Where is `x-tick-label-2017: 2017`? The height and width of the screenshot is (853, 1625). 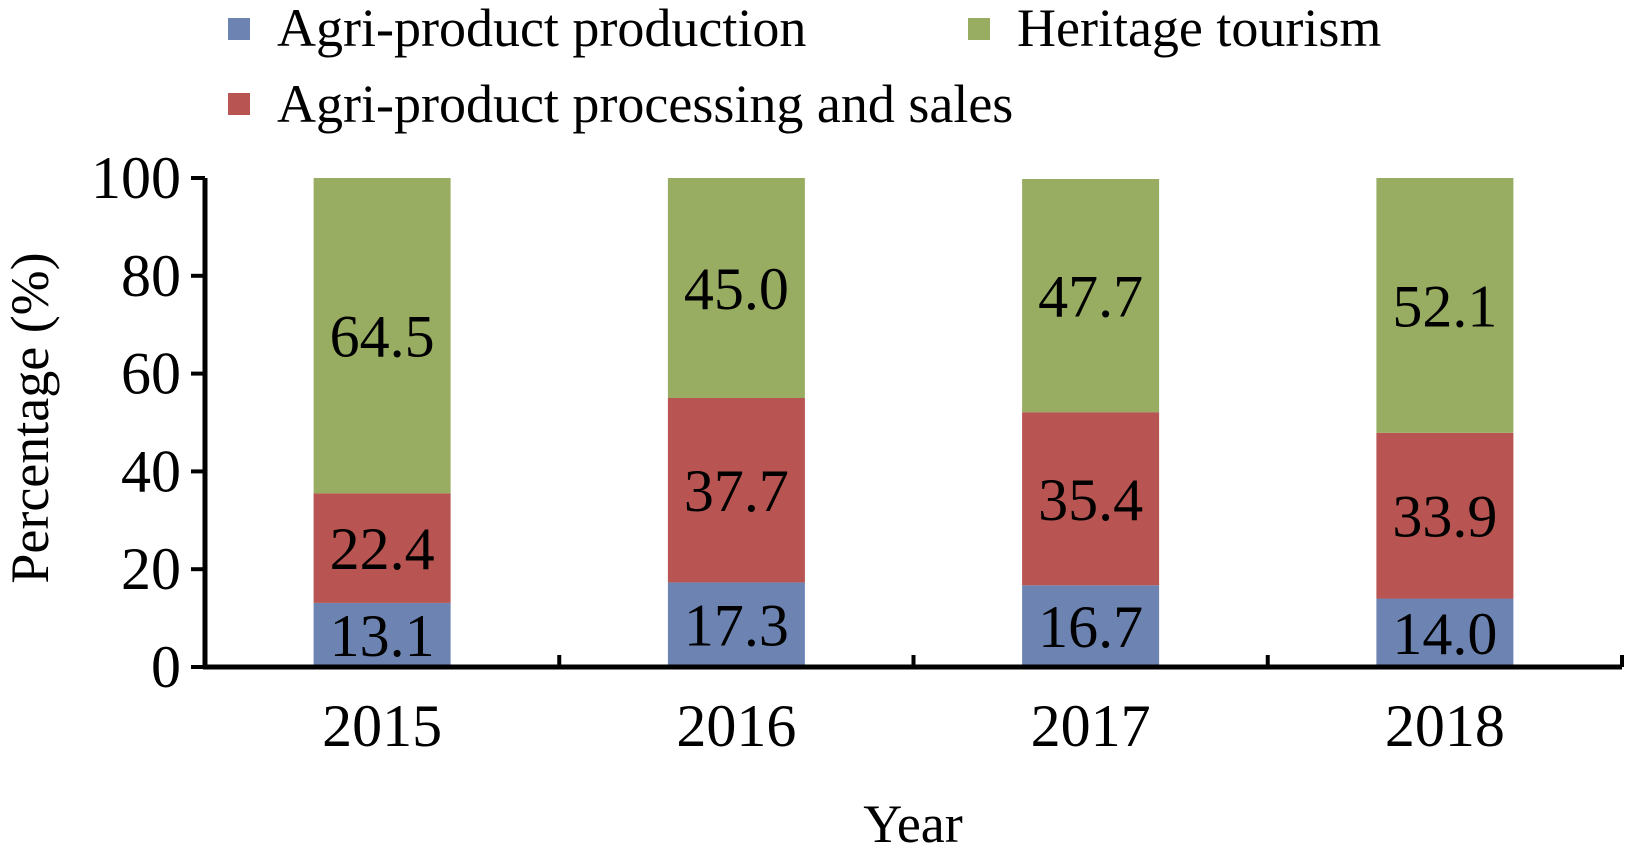
x-tick-label-2017: 2017 is located at coordinates (1091, 726).